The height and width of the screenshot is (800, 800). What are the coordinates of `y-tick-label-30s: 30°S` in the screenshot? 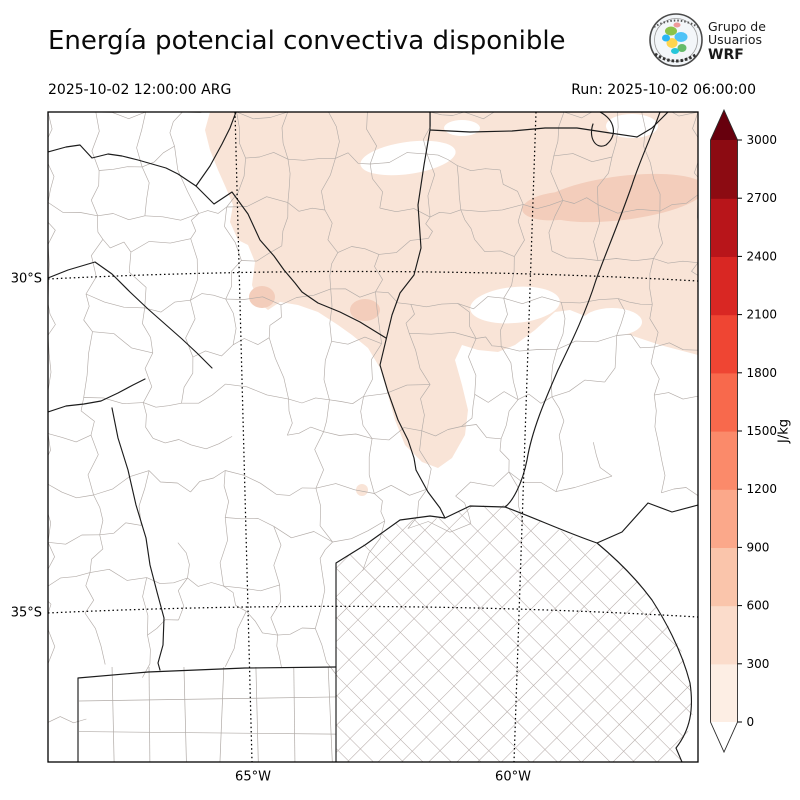 It's located at (26, 279).